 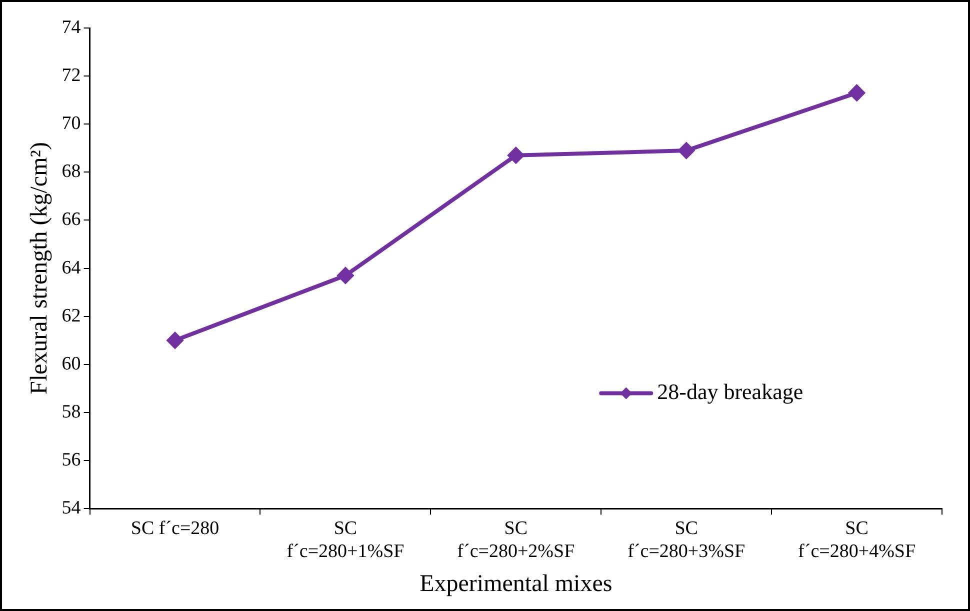 I want to click on y-tick-label: 72, so click(x=71, y=75).